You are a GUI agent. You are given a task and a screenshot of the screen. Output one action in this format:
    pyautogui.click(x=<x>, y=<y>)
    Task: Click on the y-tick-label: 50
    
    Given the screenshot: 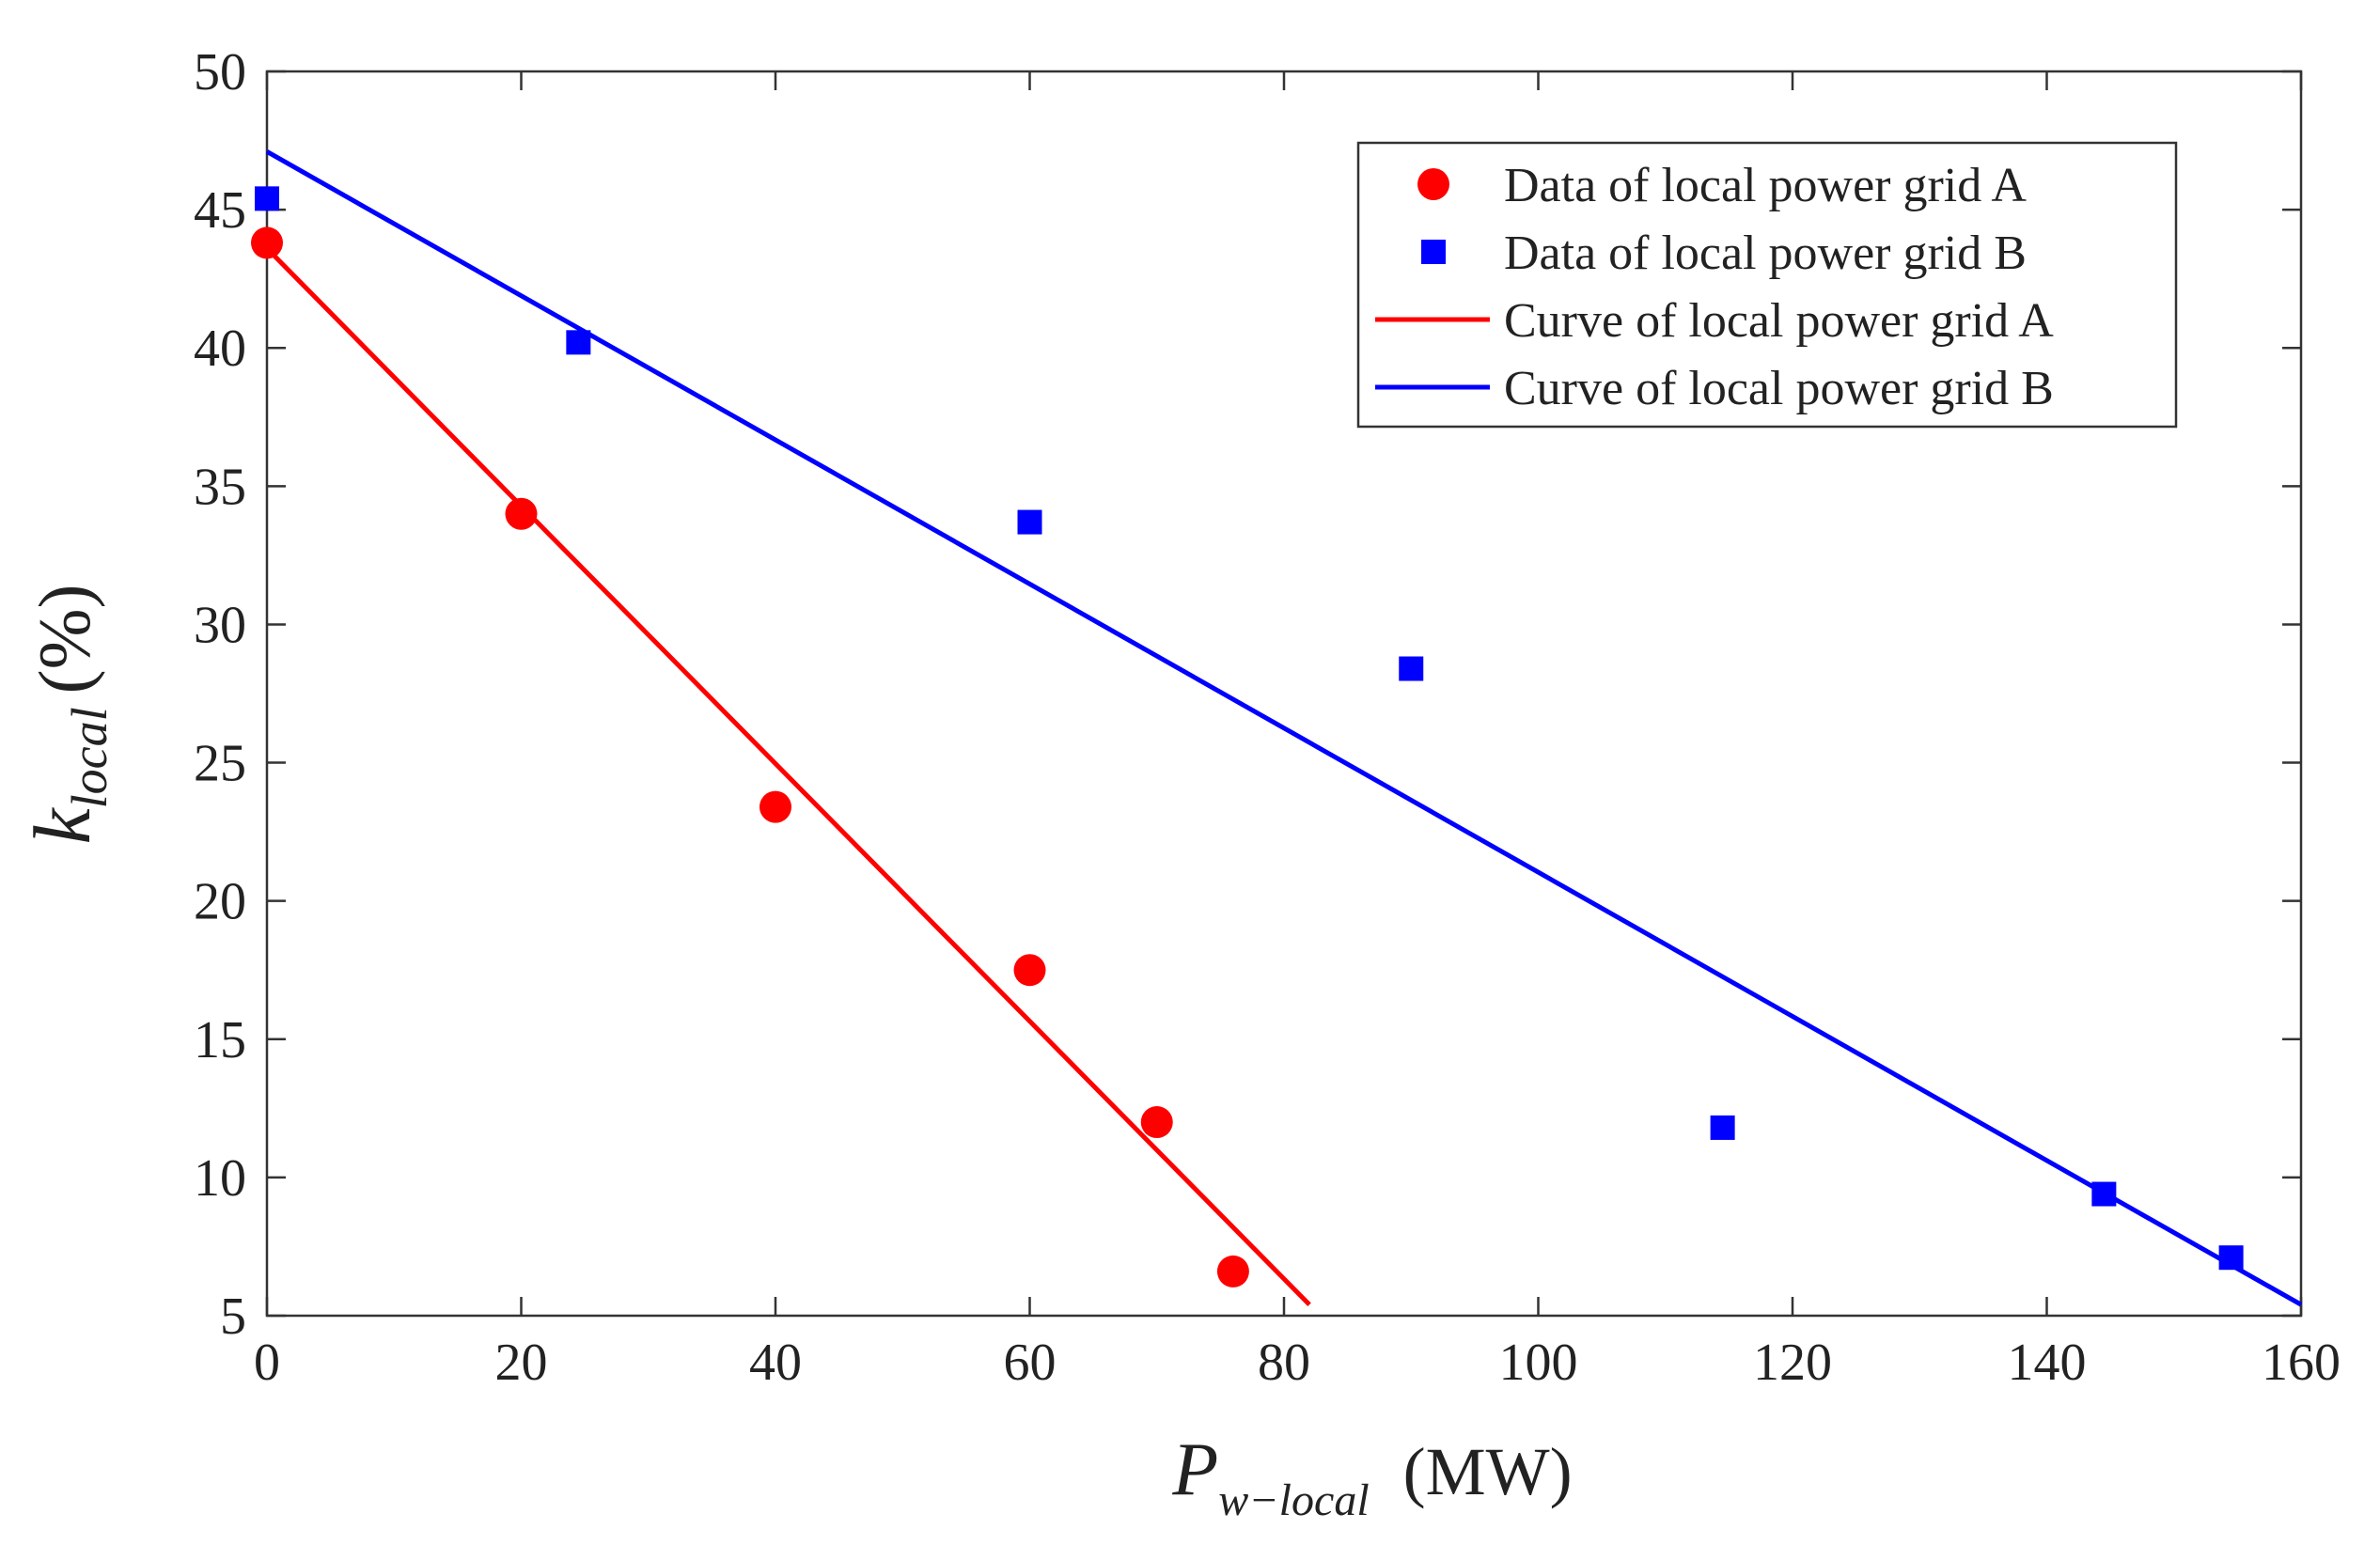 What is the action you would take?
    pyautogui.click(x=220, y=72)
    